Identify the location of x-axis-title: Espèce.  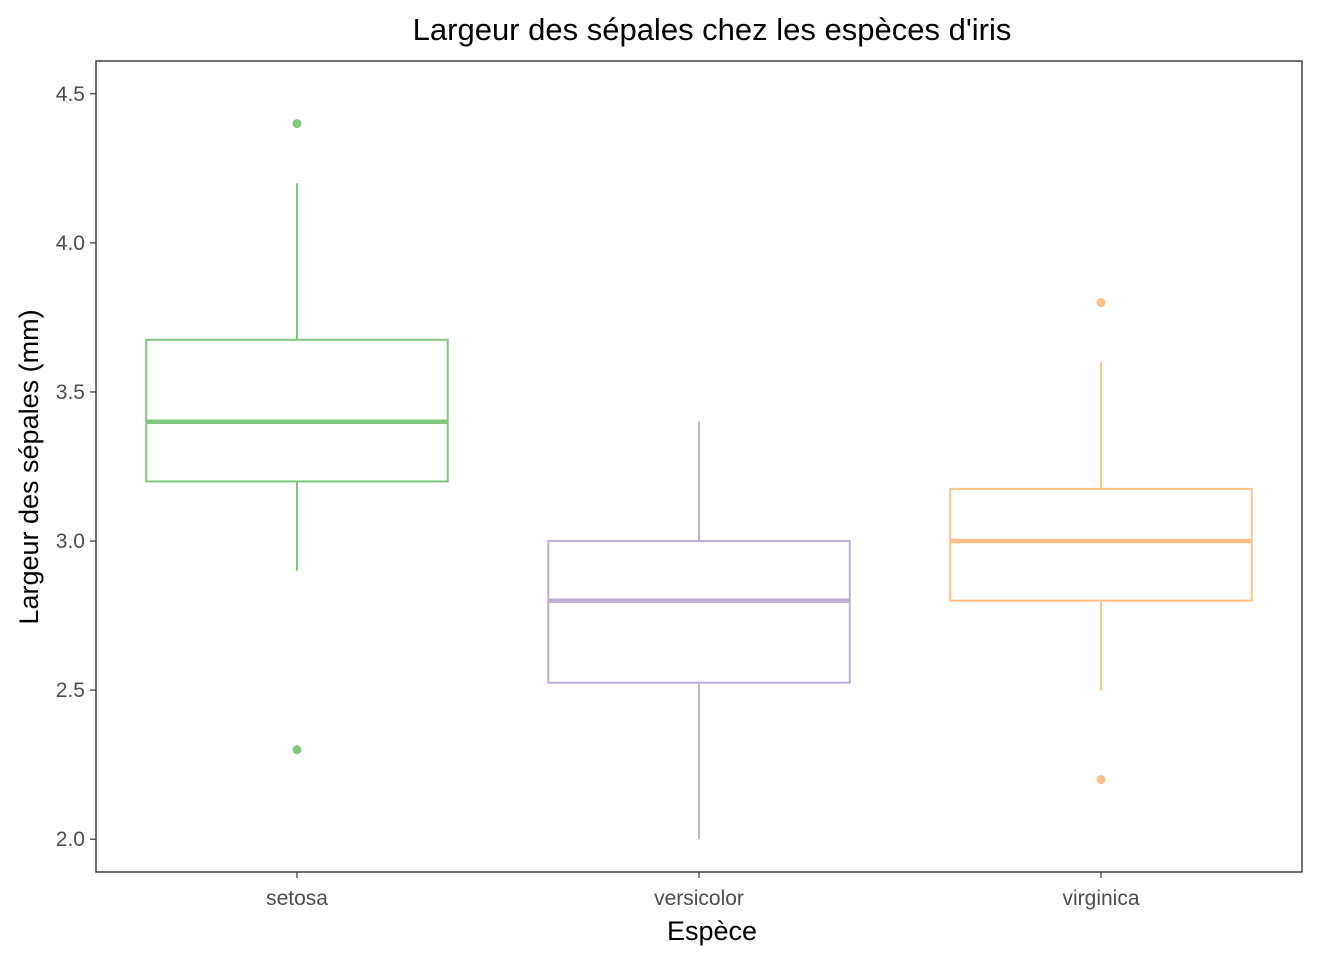
(712, 931).